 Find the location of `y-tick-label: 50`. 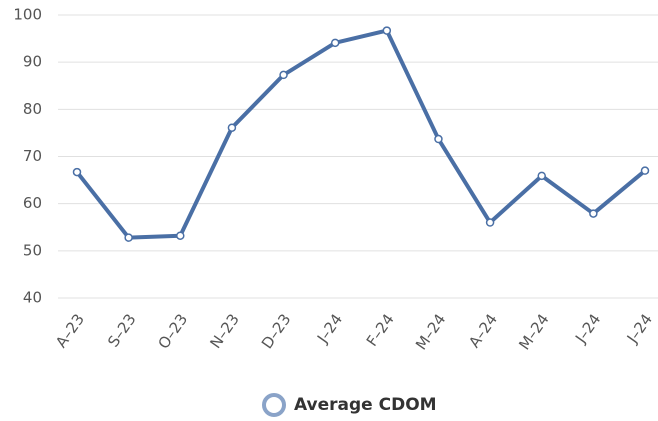

y-tick-label: 50 is located at coordinates (32, 250).